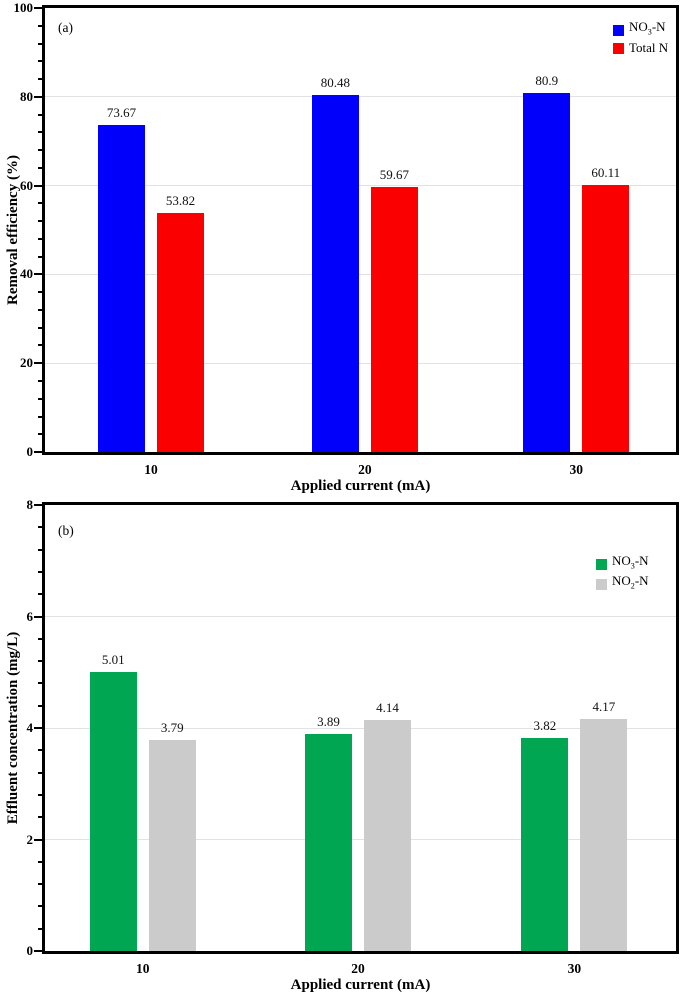  I want to click on y-tick-label: 8, so click(30, 504).